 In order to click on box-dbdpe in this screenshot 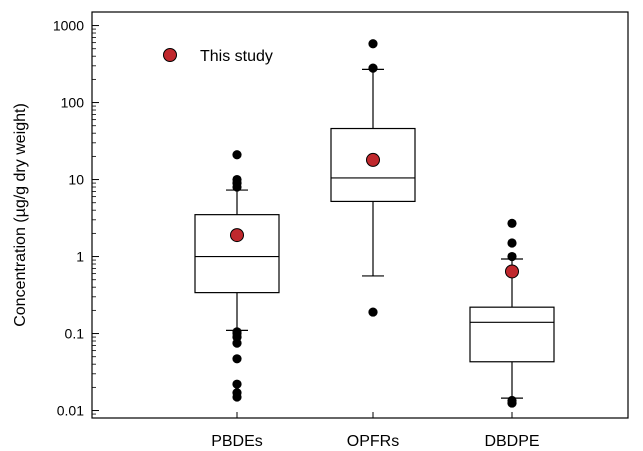, I will do `click(512, 313)`.